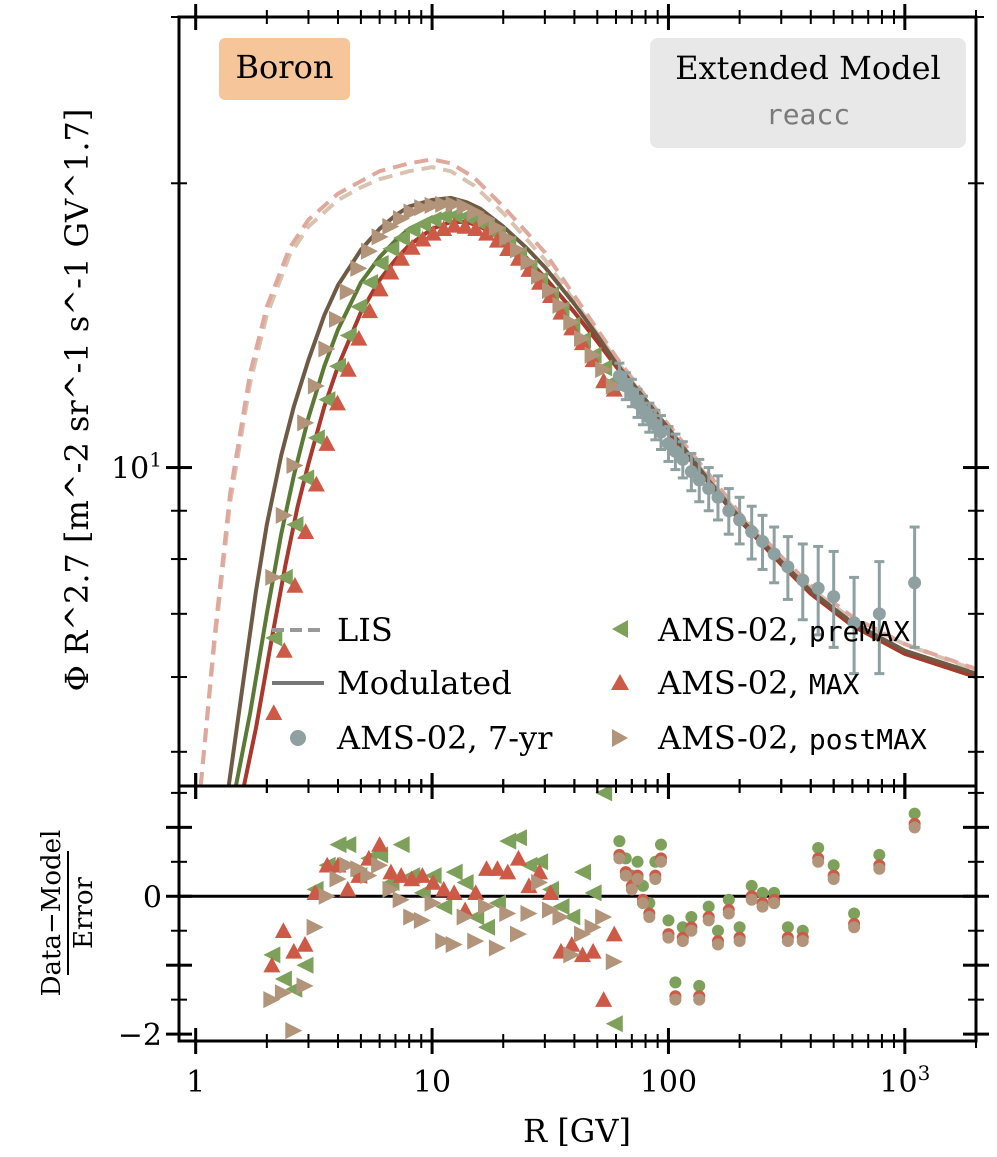  I want to click on legend-ams7yr-label: AMS-02, 7-yr, so click(444, 738).